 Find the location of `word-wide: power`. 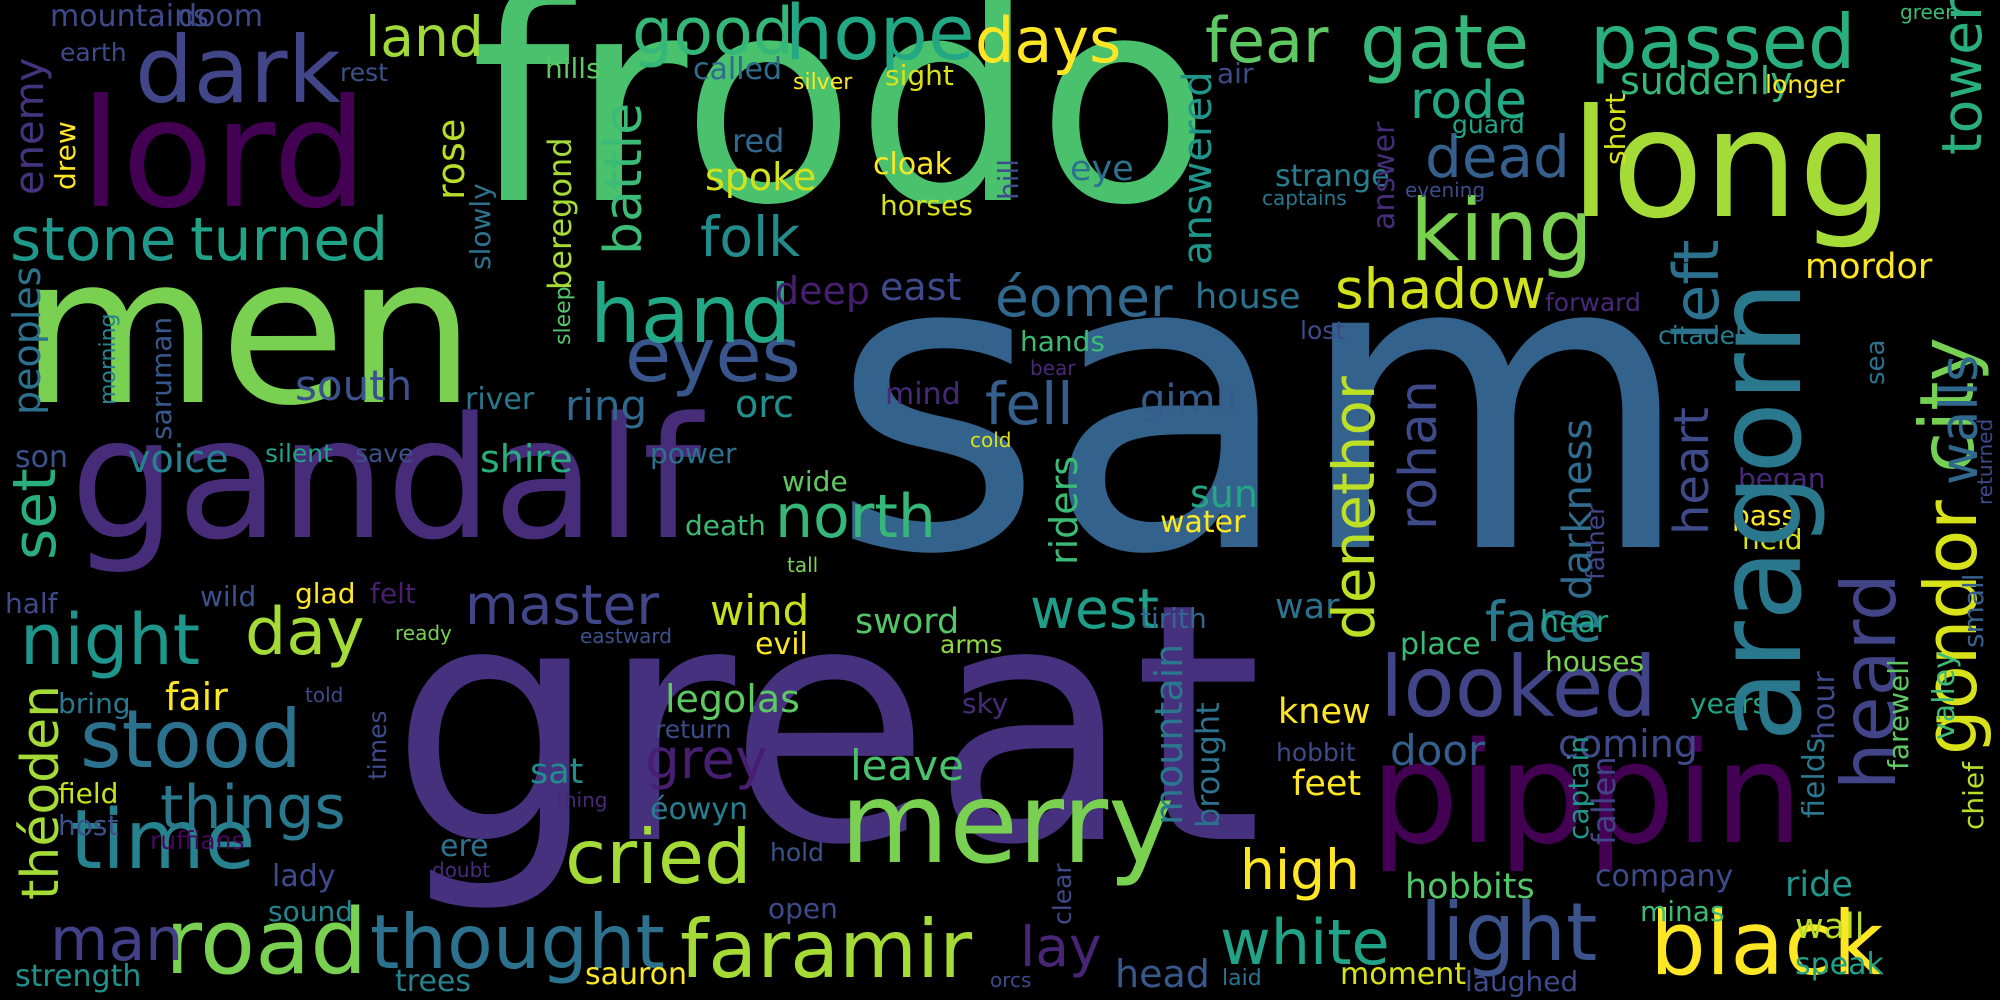

word-wide: power is located at coordinates (693, 453).